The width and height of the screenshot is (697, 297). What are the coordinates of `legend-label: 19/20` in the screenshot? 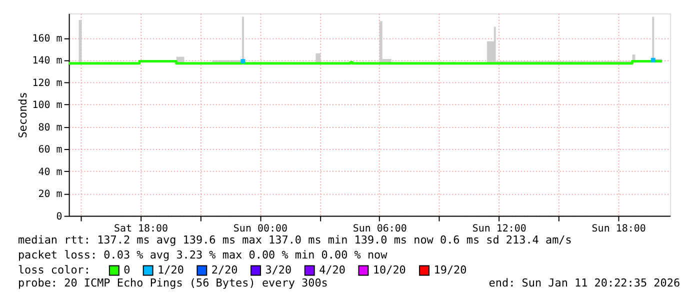 It's located at (450, 270).